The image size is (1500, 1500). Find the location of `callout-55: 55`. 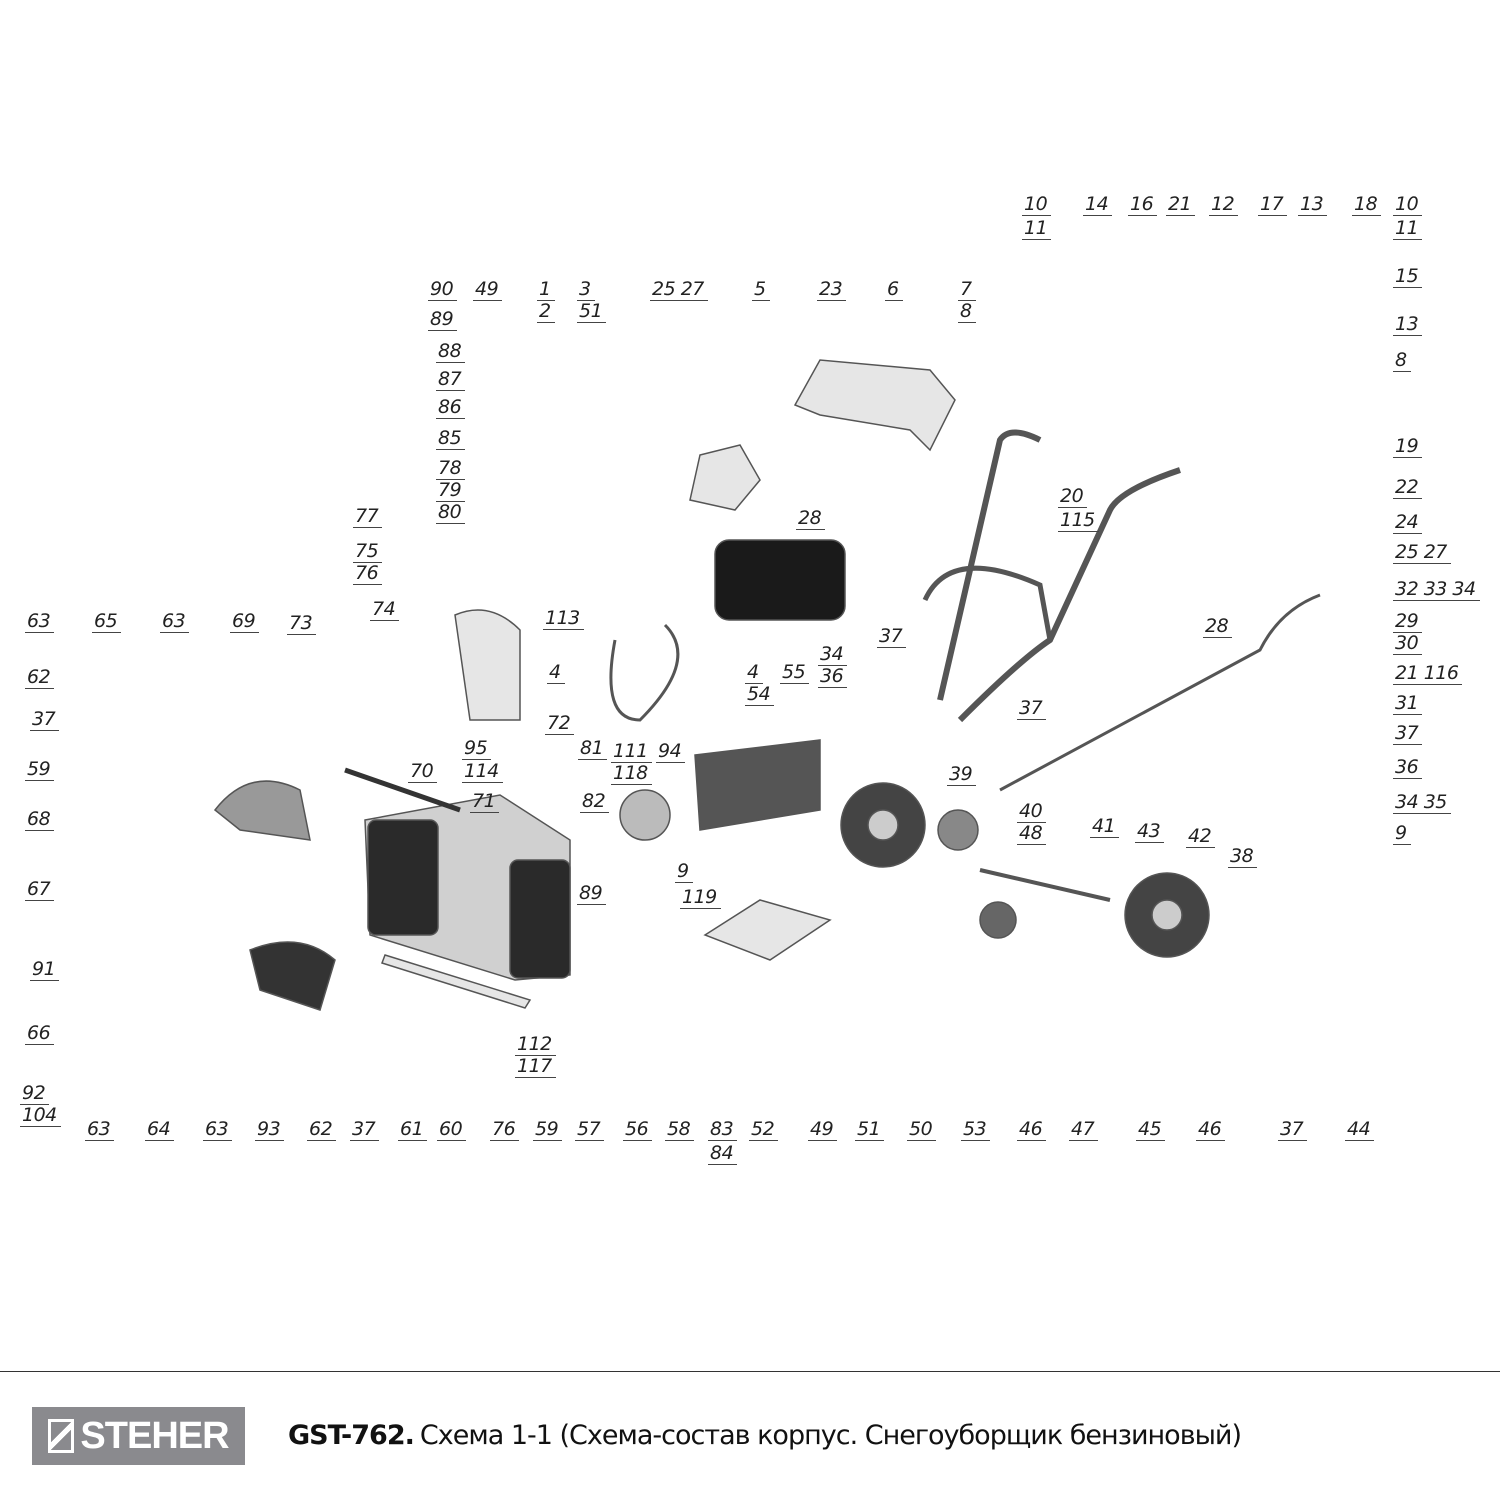

callout-55: 55 is located at coordinates (795, 672).